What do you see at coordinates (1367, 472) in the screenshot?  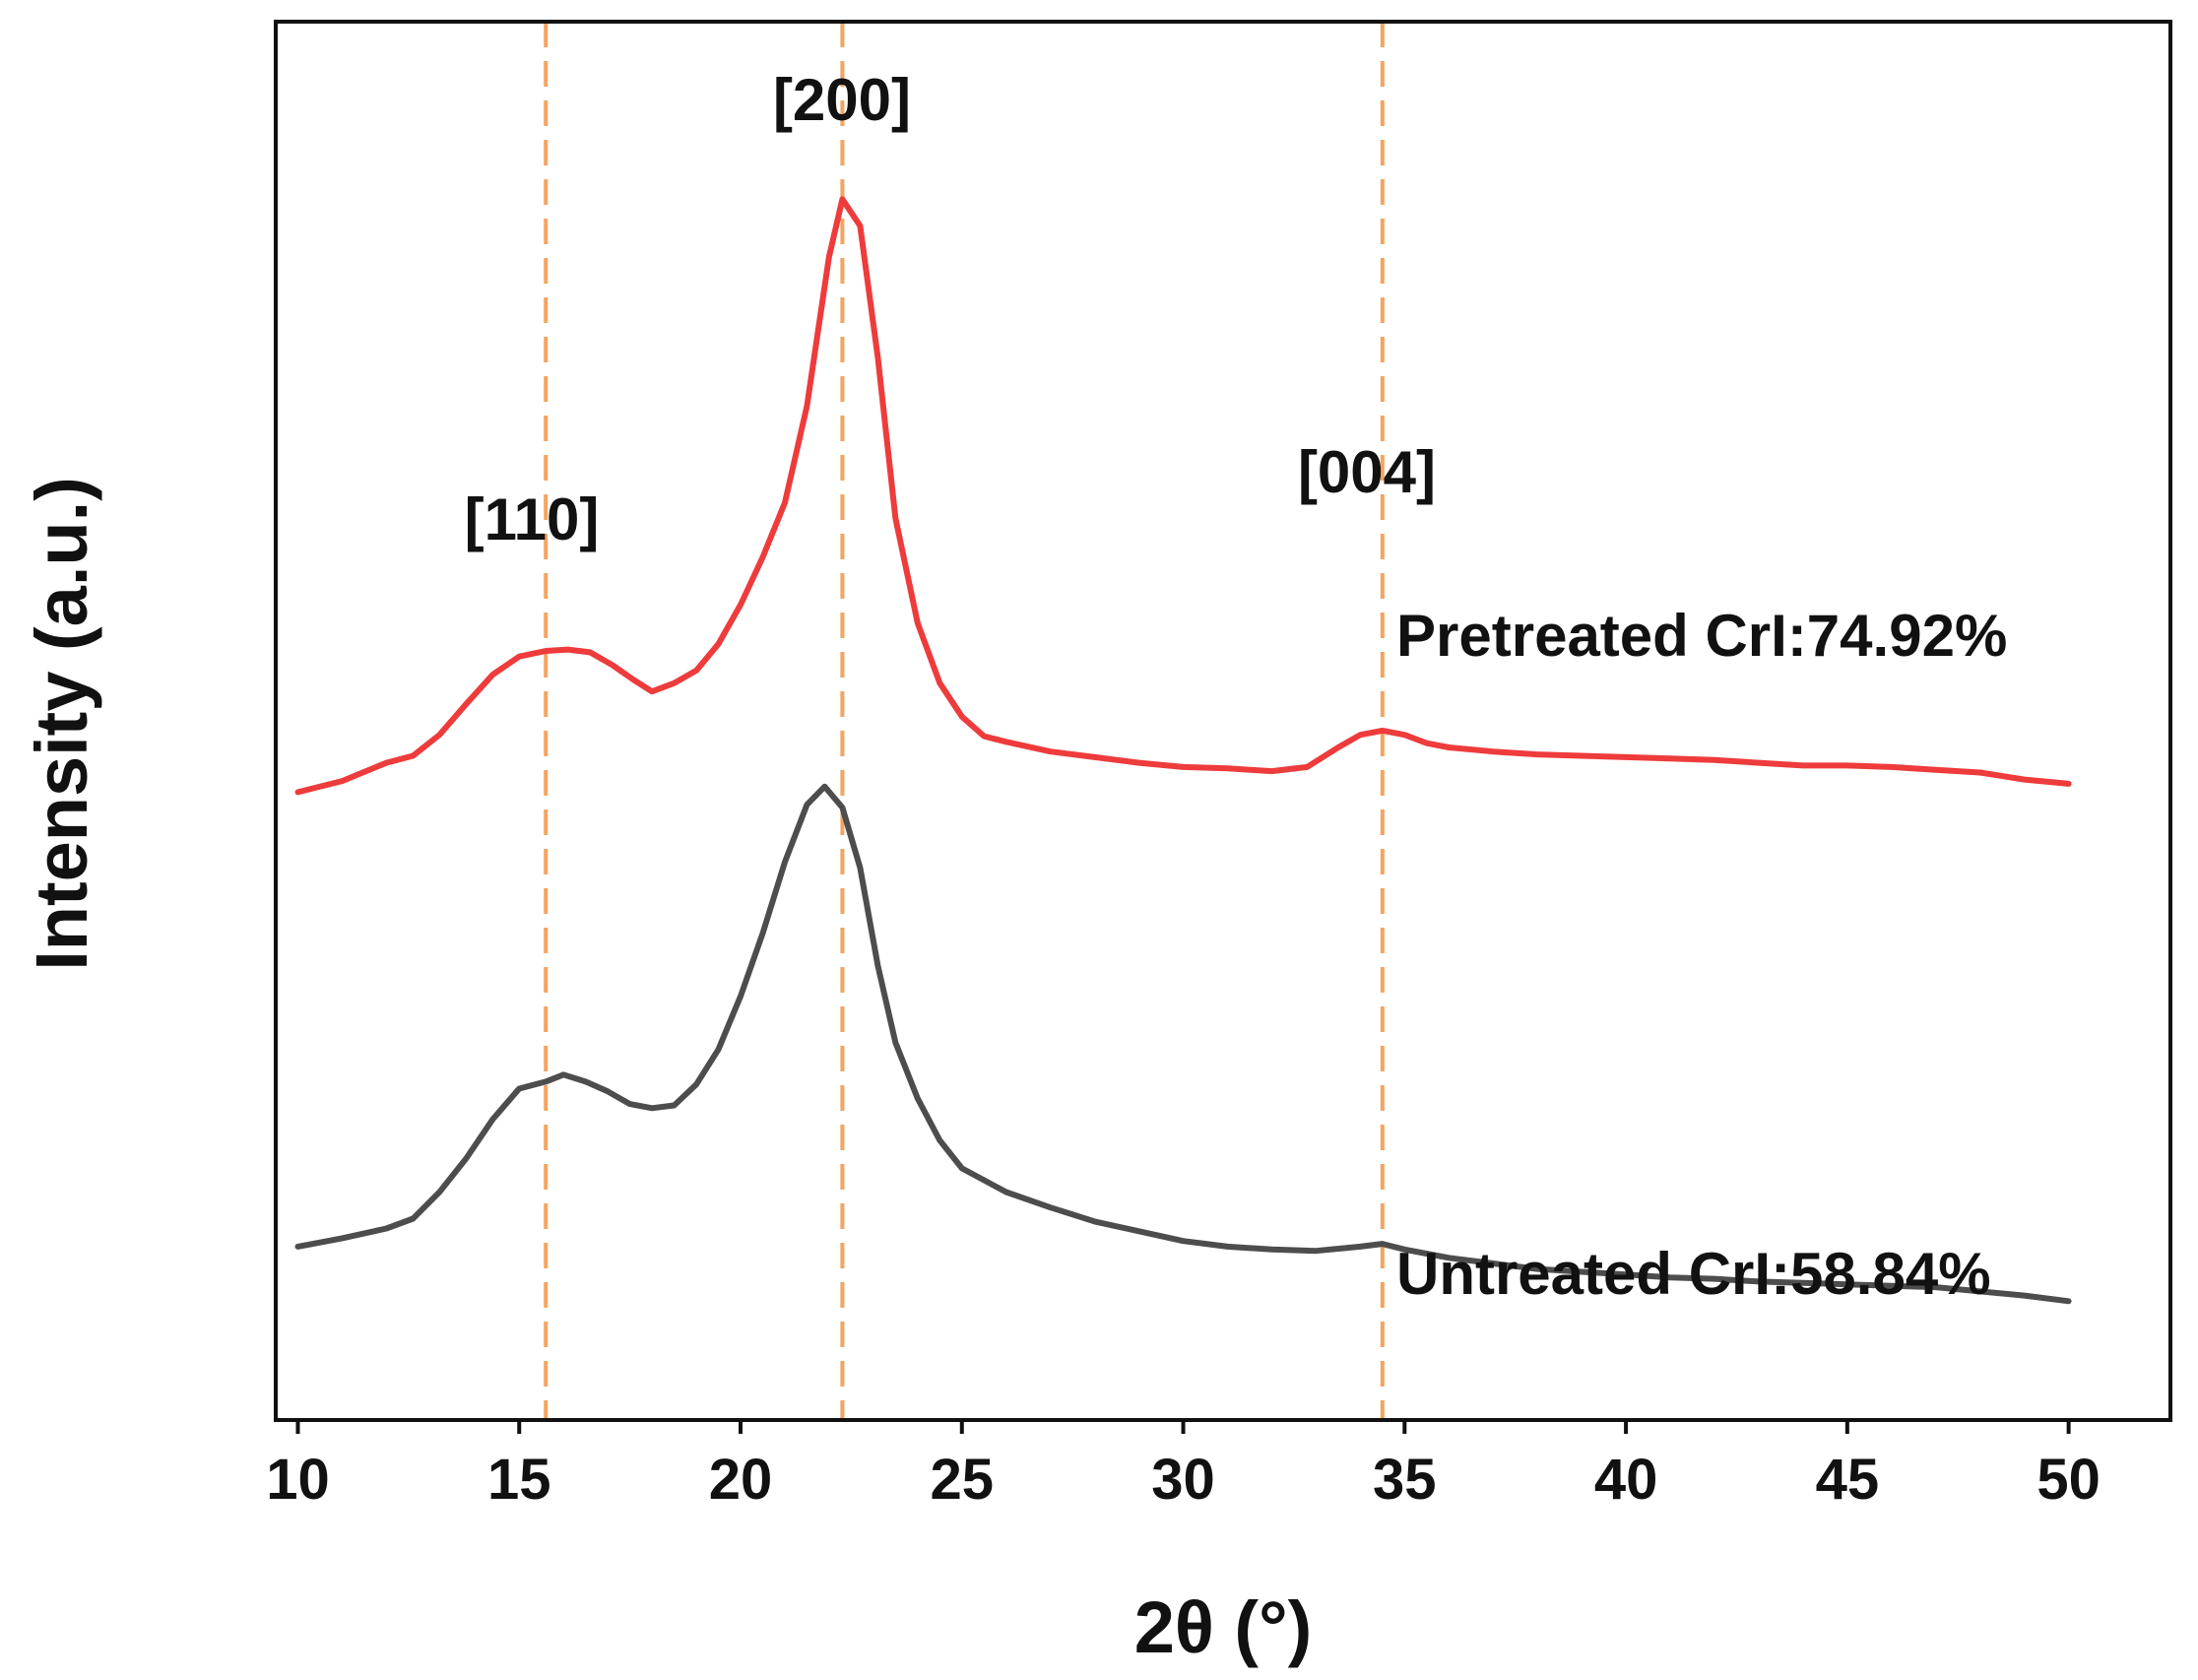 I see `peak-label-004: [004]` at bounding box center [1367, 472].